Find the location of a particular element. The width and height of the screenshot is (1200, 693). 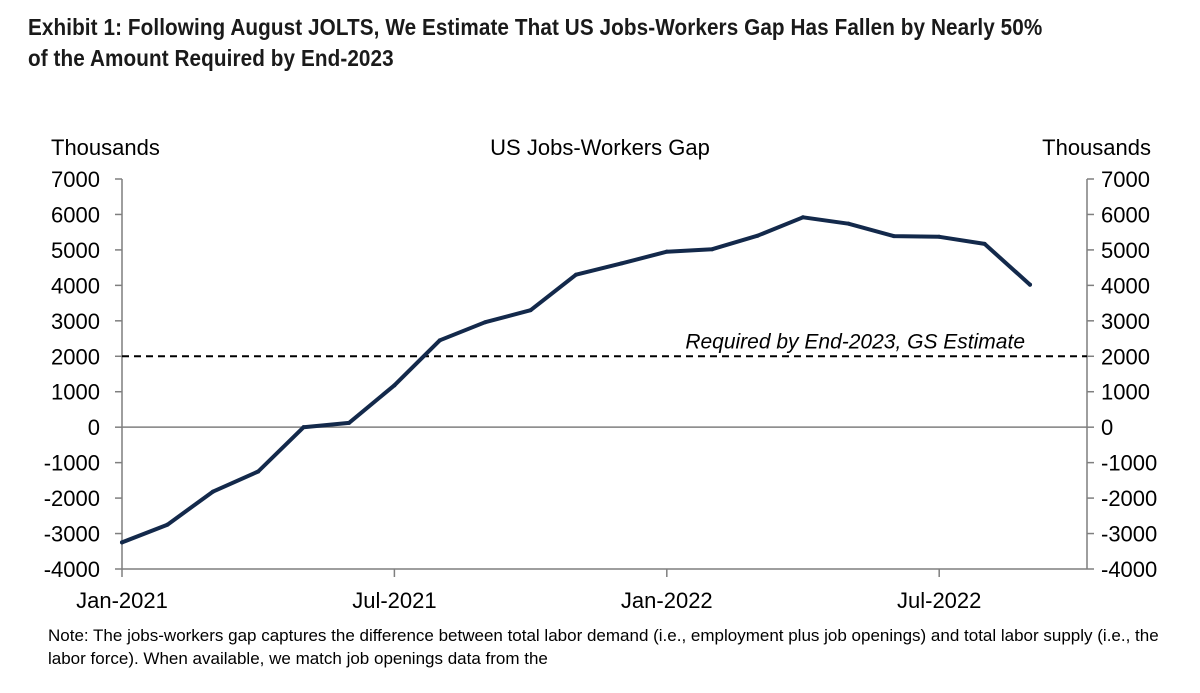

y-tick-label-right: 5000 is located at coordinates (1125, 250).